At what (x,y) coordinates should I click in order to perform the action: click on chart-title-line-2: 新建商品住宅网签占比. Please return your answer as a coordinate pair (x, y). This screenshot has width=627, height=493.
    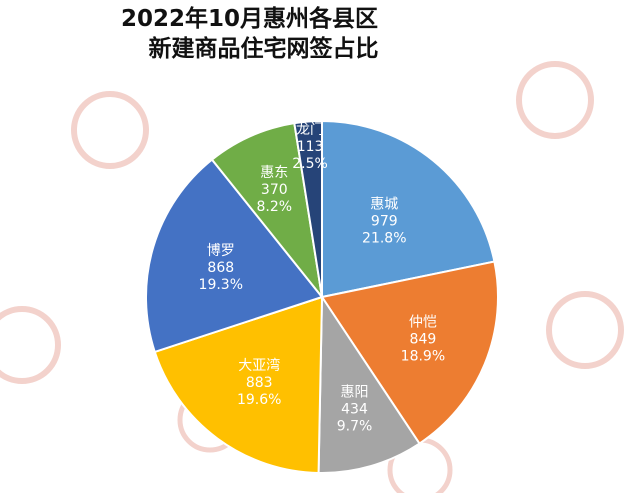
    Looking at the image, I should click on (263, 49).